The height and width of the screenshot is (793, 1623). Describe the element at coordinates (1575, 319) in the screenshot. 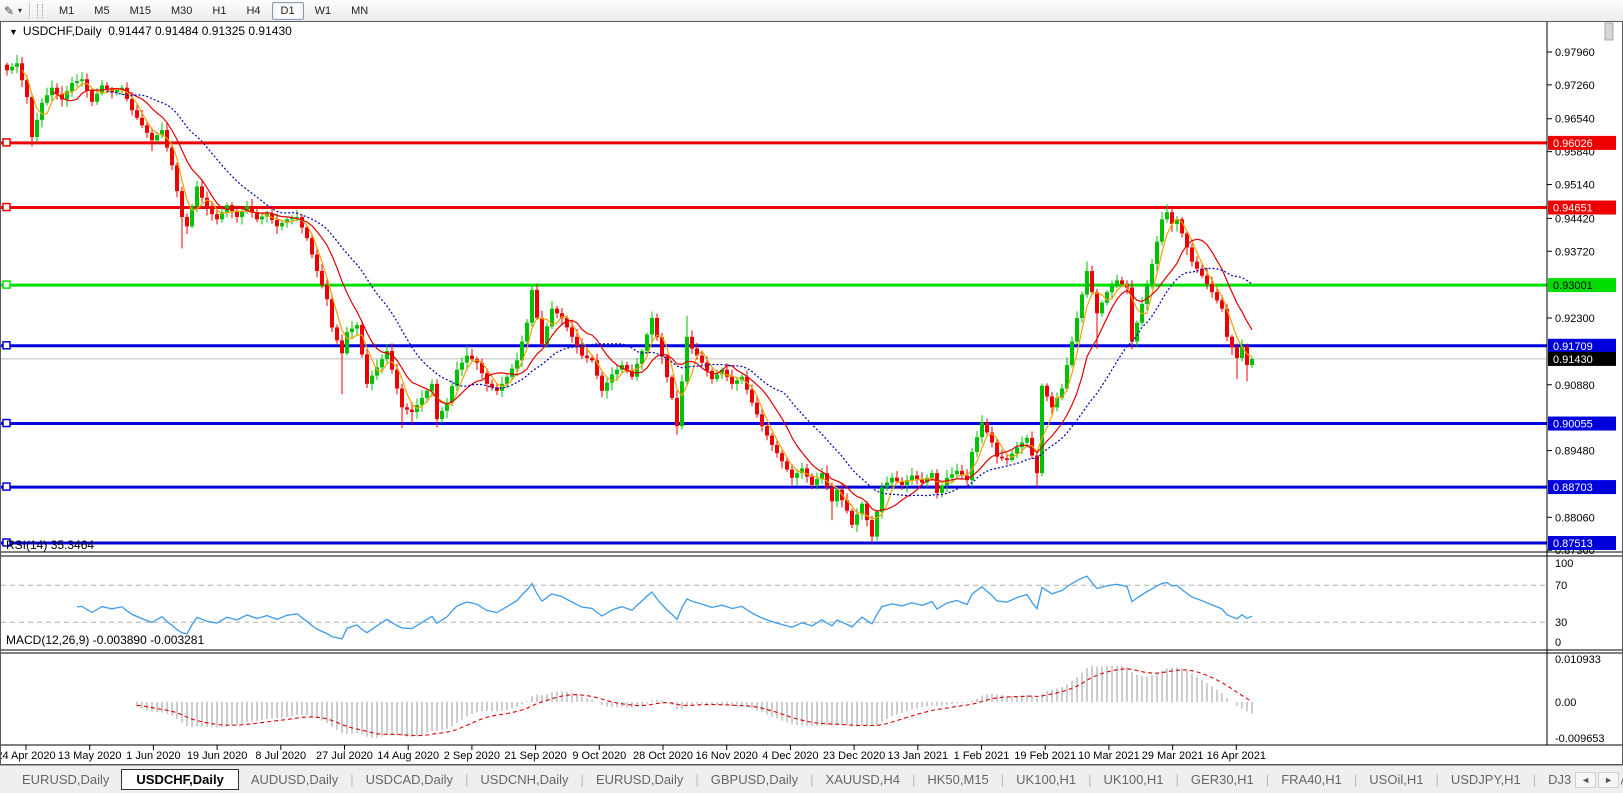

I see `axis-label: 0.92300` at that location.